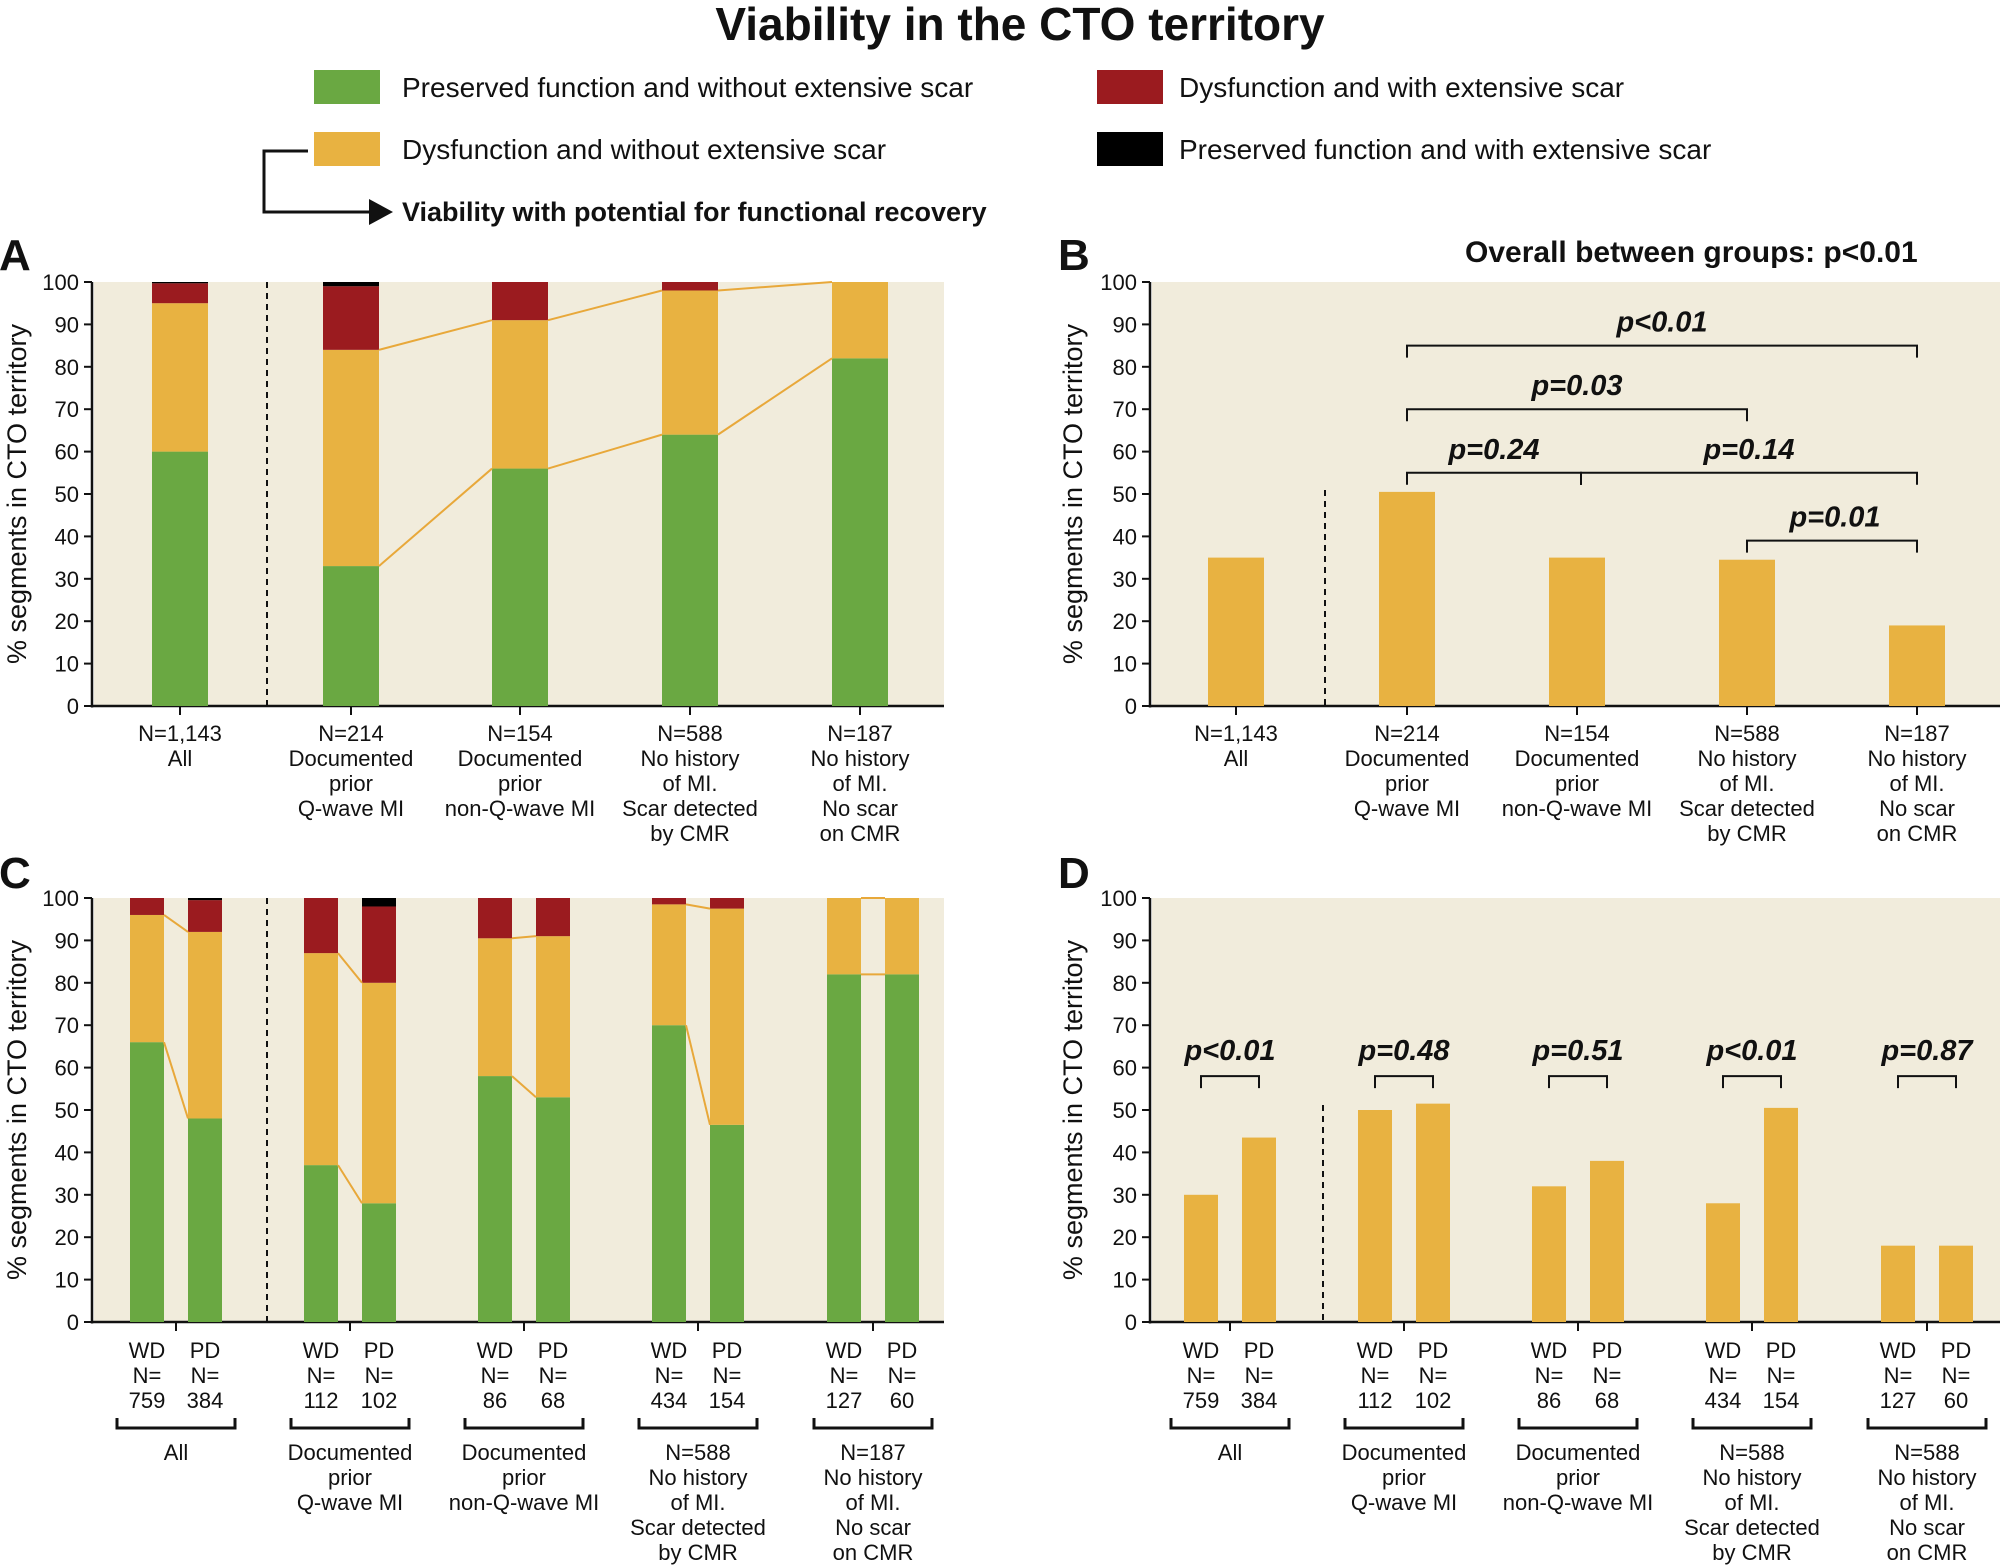 This screenshot has width=2002, height=1566. What do you see at coordinates (180, 758) in the screenshot?
I see `category-label: All` at bounding box center [180, 758].